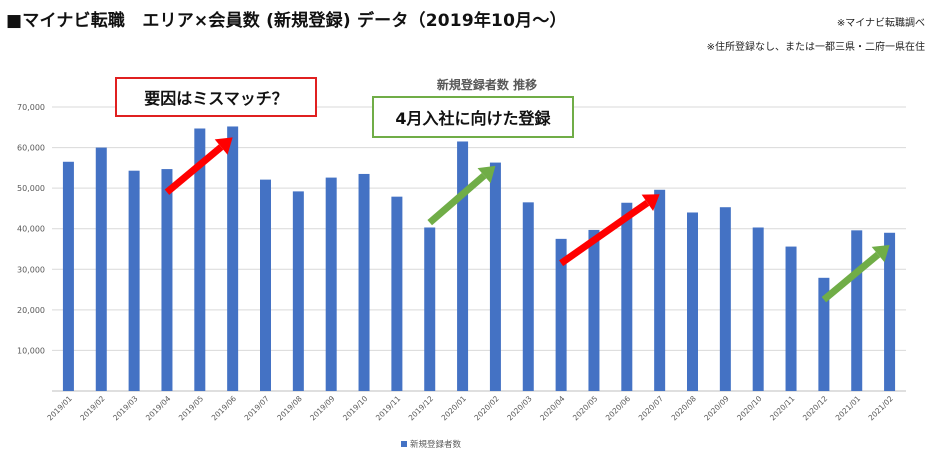 The height and width of the screenshot is (456, 933). Describe the element at coordinates (421, 408) in the screenshot. I see `x-tick-label: 2019/12` at that location.